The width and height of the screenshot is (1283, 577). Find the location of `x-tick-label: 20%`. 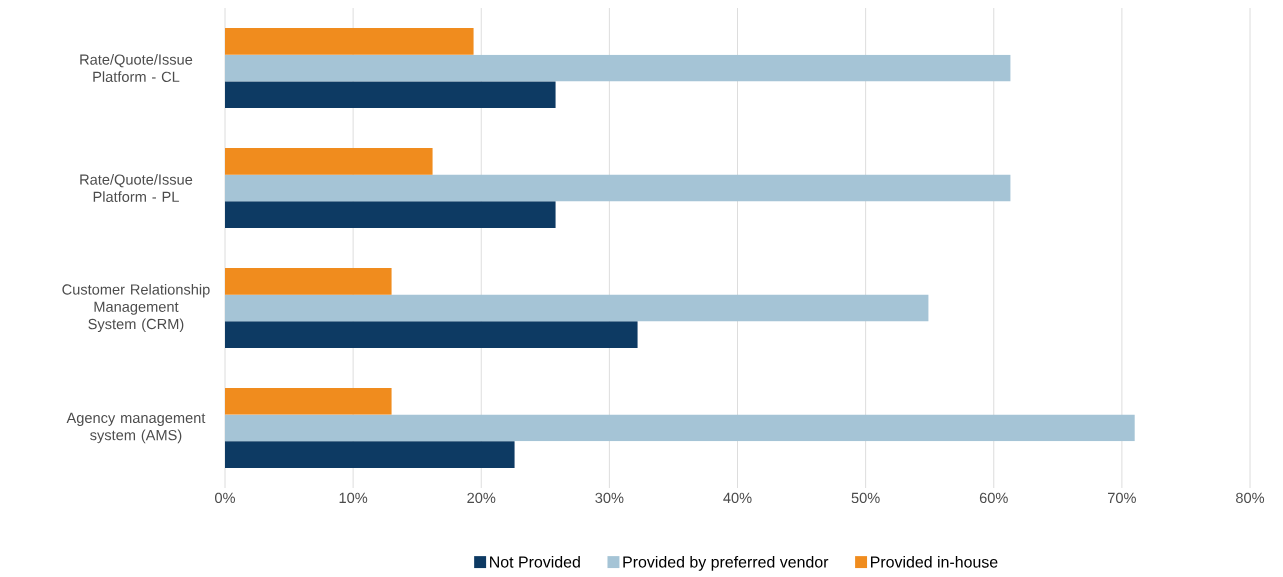

x-tick-label: 20% is located at coordinates (481, 498).